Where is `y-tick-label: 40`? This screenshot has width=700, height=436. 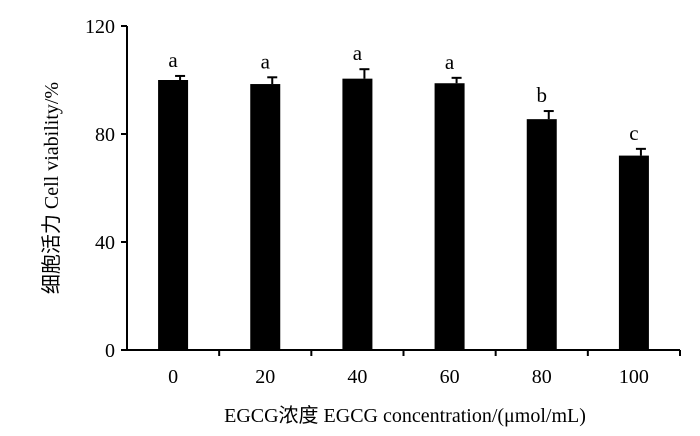 y-tick-label: 40 is located at coordinates (105, 243).